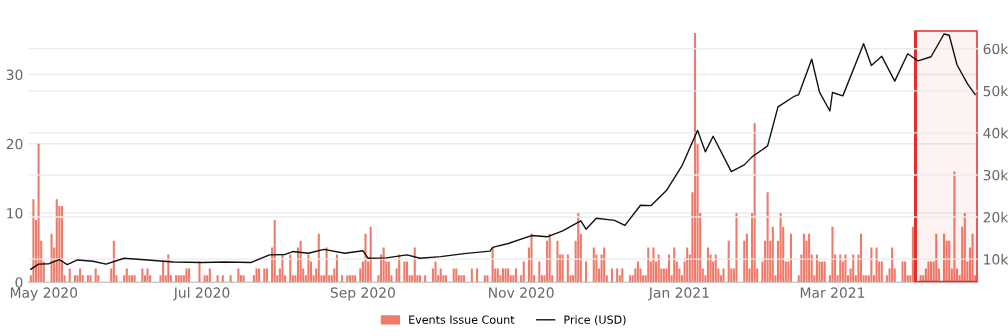 The width and height of the screenshot is (1008, 336). Describe the element at coordinates (521, 292) in the screenshot. I see `x-tick-label: Nov 2020` at that location.